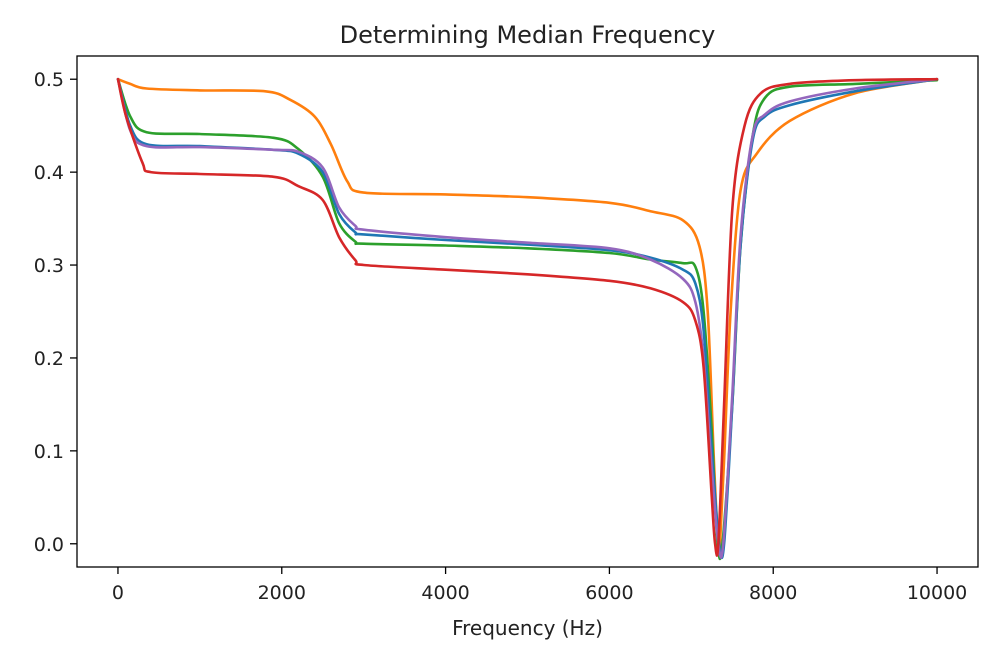 This screenshot has width=1008, height=655. What do you see at coordinates (773, 593) in the screenshot?
I see `x-tick-label: 8000` at bounding box center [773, 593].